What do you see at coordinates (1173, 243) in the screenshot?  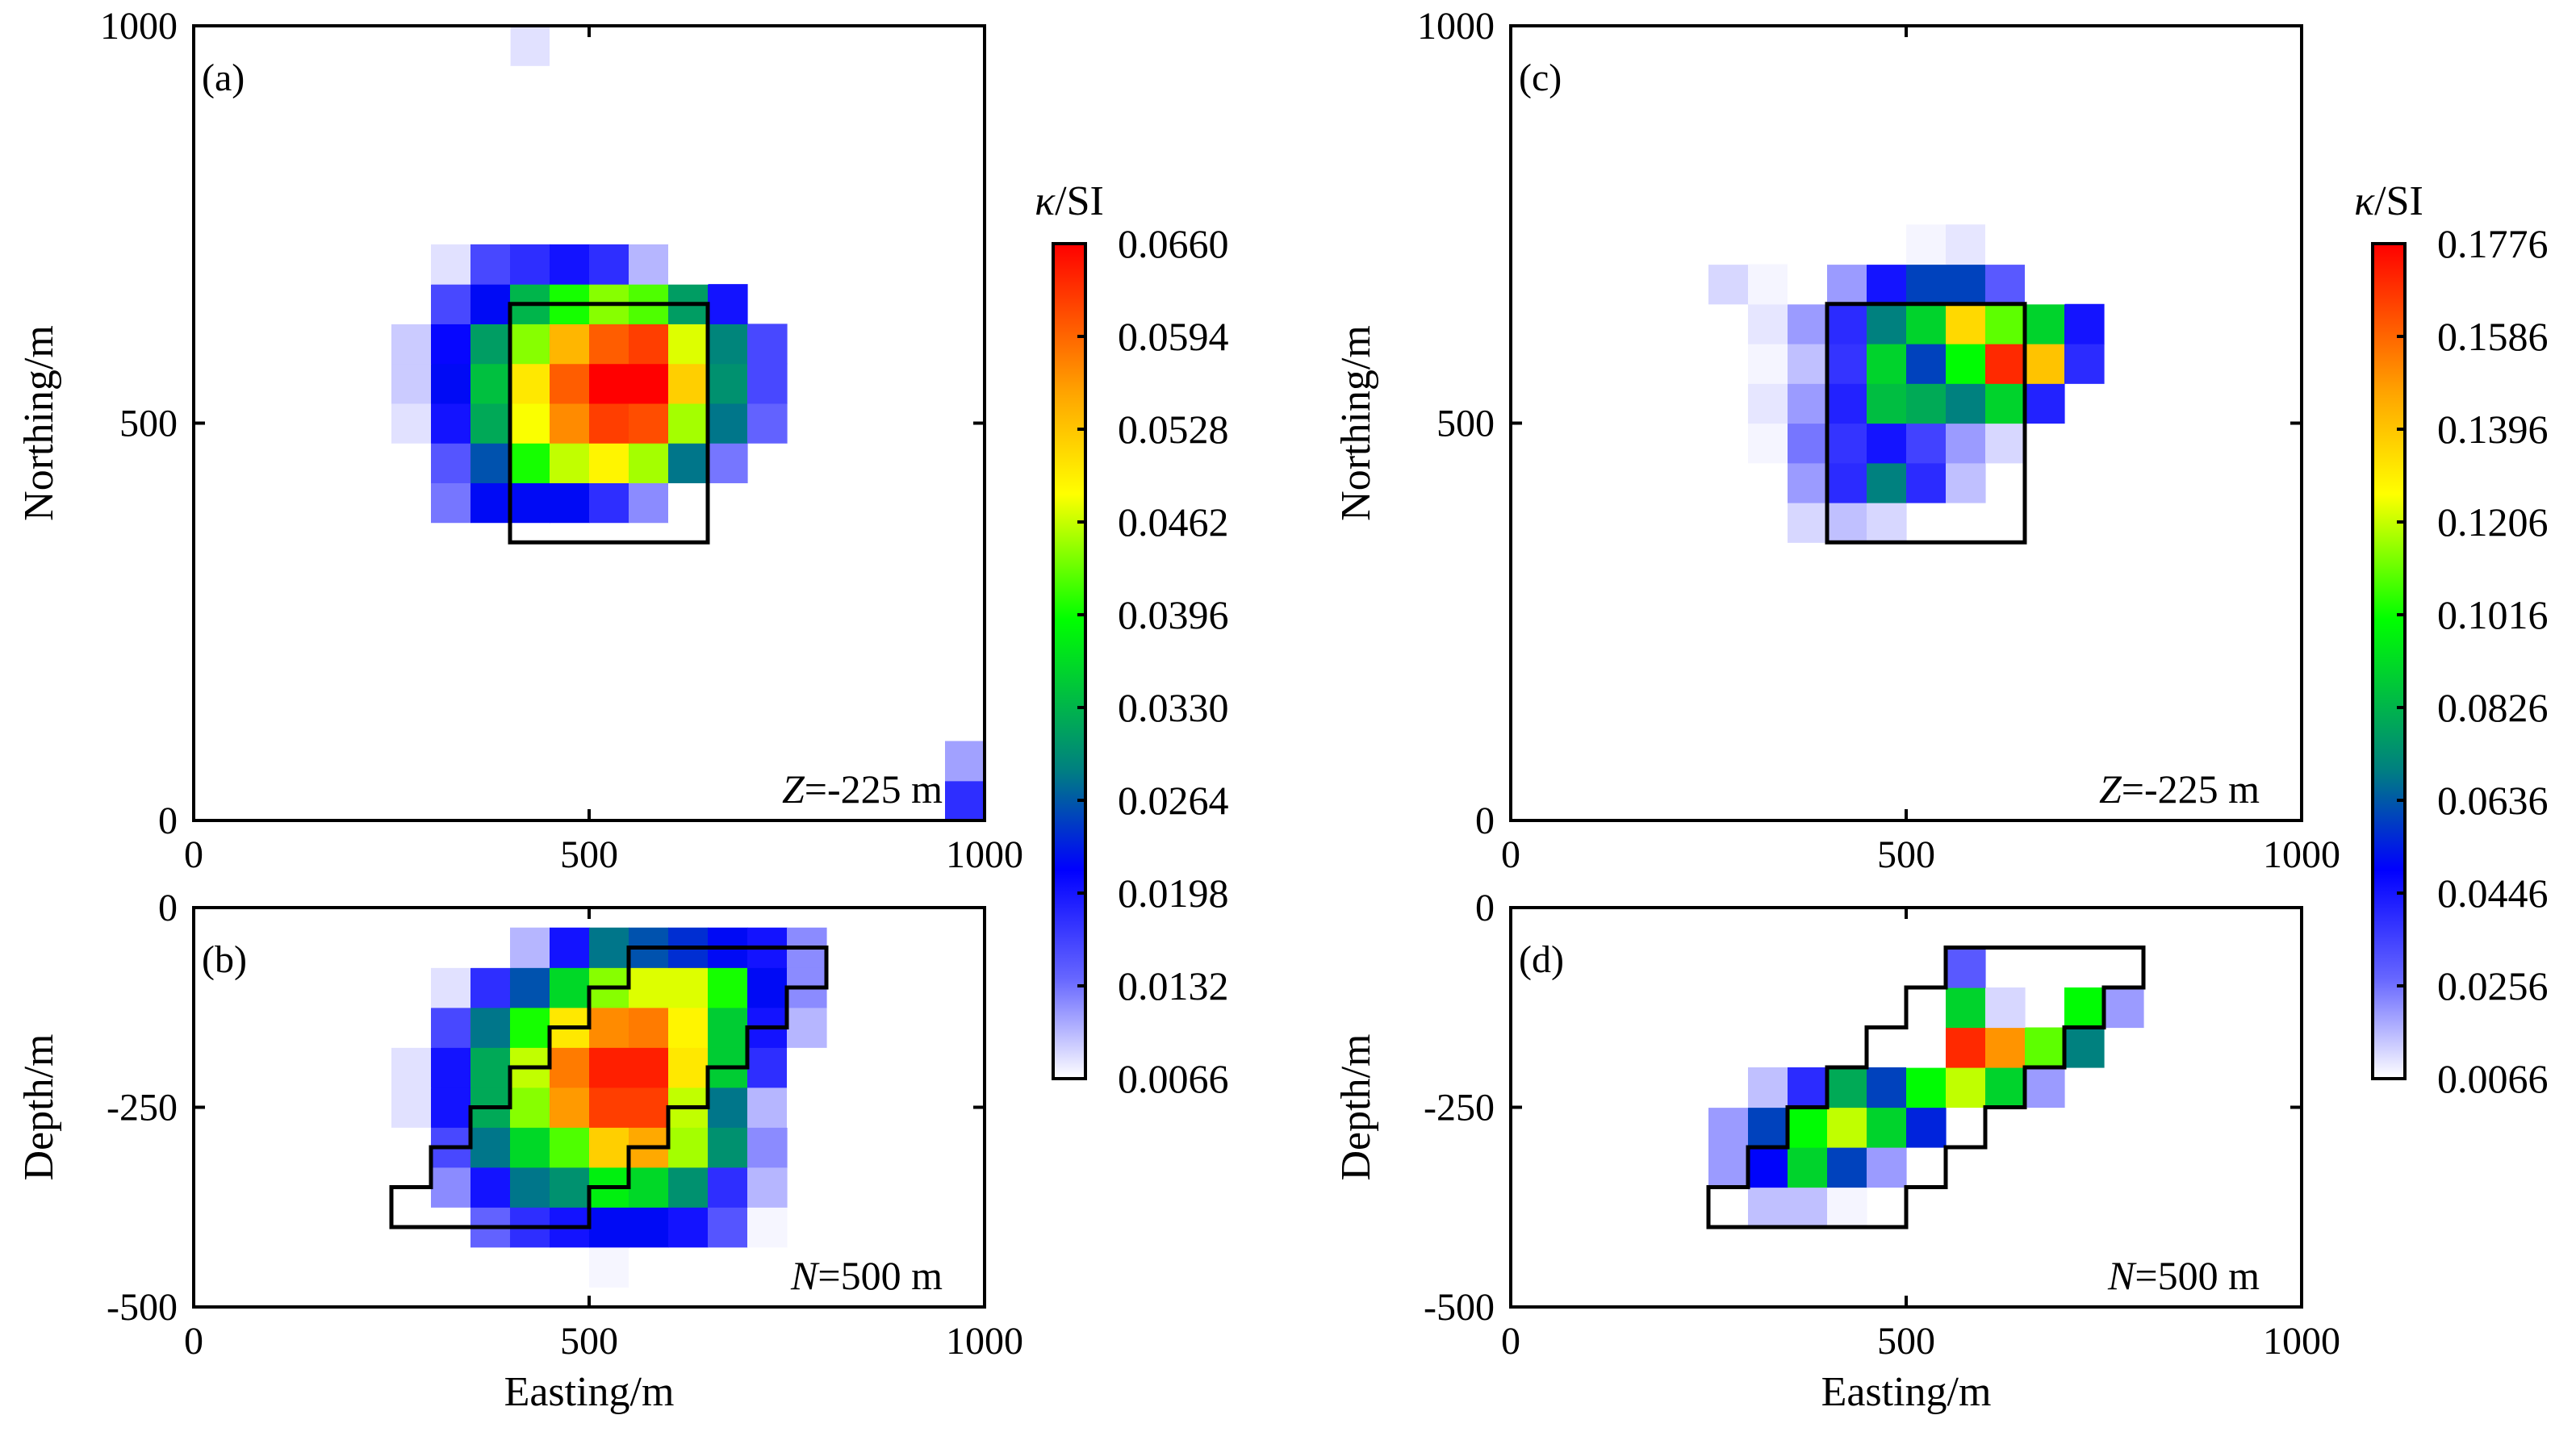 I see `colorbar-tick-label: 0.0660` at bounding box center [1173, 243].